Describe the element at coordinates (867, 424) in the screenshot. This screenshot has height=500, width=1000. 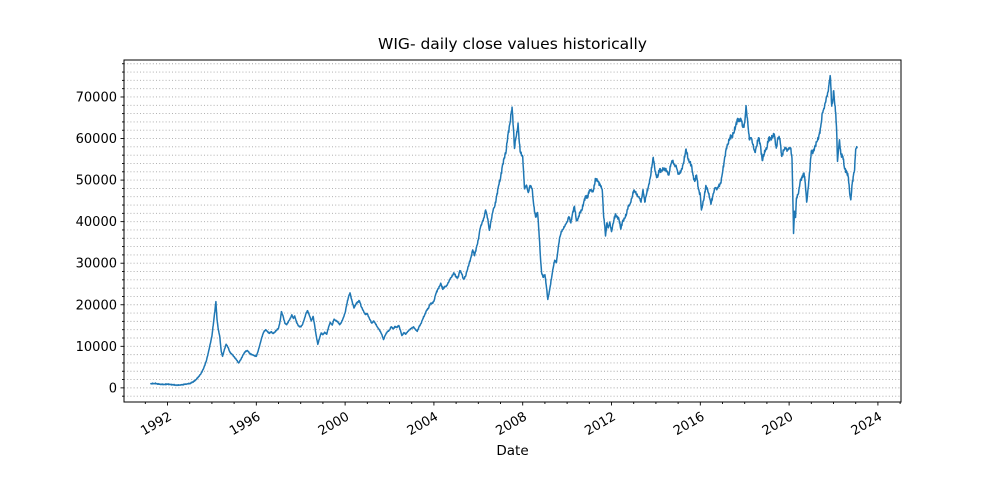
I see `x-tick-label: 2024` at that location.